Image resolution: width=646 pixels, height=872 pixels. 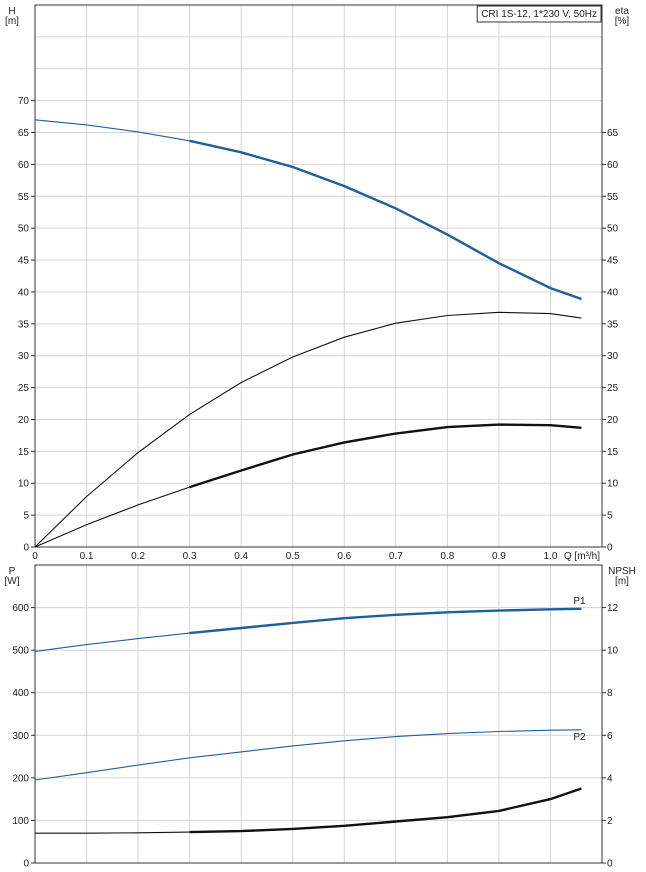 I want to click on x-tick-label: 0.2, so click(x=138, y=556).